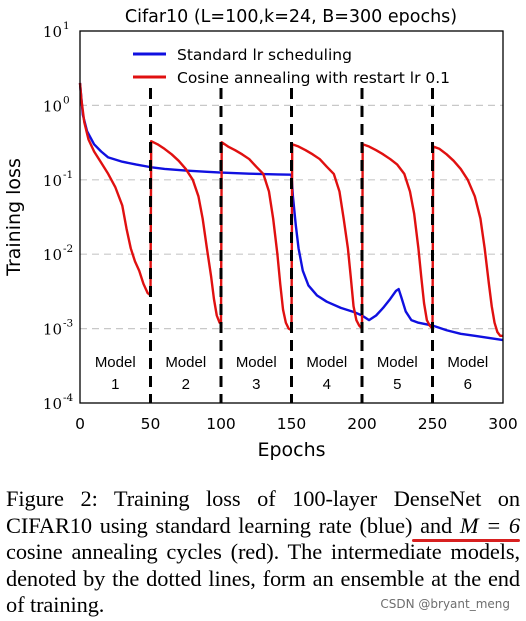 This screenshot has height=621, width=526. Describe the element at coordinates (313, 78) in the screenshot. I see `legend-label: Cosine annealing with restart lr 0.1` at that location.